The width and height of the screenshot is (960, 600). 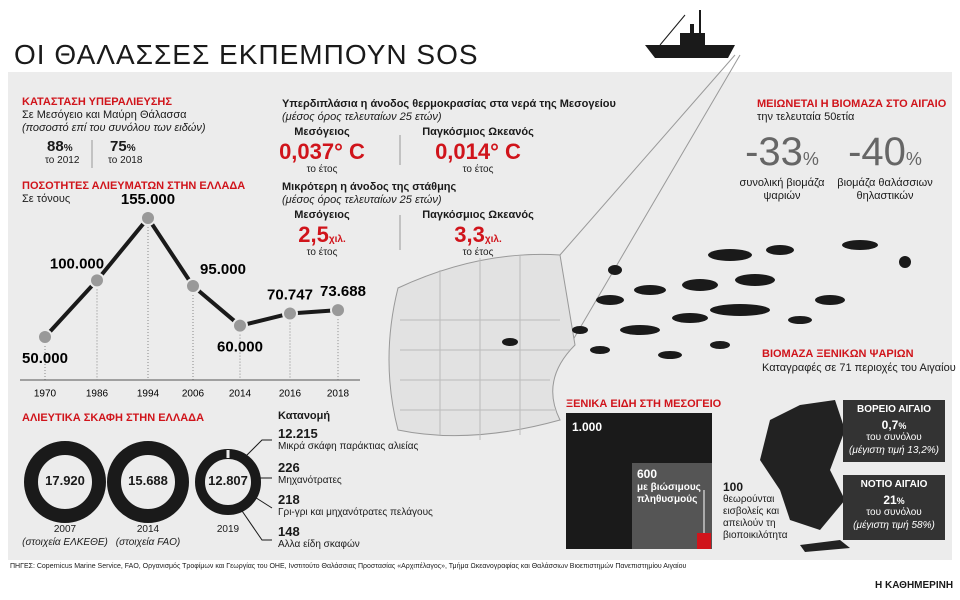 What do you see at coordinates (246, 54) in the screenshot?
I see `page-title: ΟΙ ΘΑΛΑΣΣΕΣ ΕΚΠΕΜΠΟΥΝ SOS` at bounding box center [246, 54].